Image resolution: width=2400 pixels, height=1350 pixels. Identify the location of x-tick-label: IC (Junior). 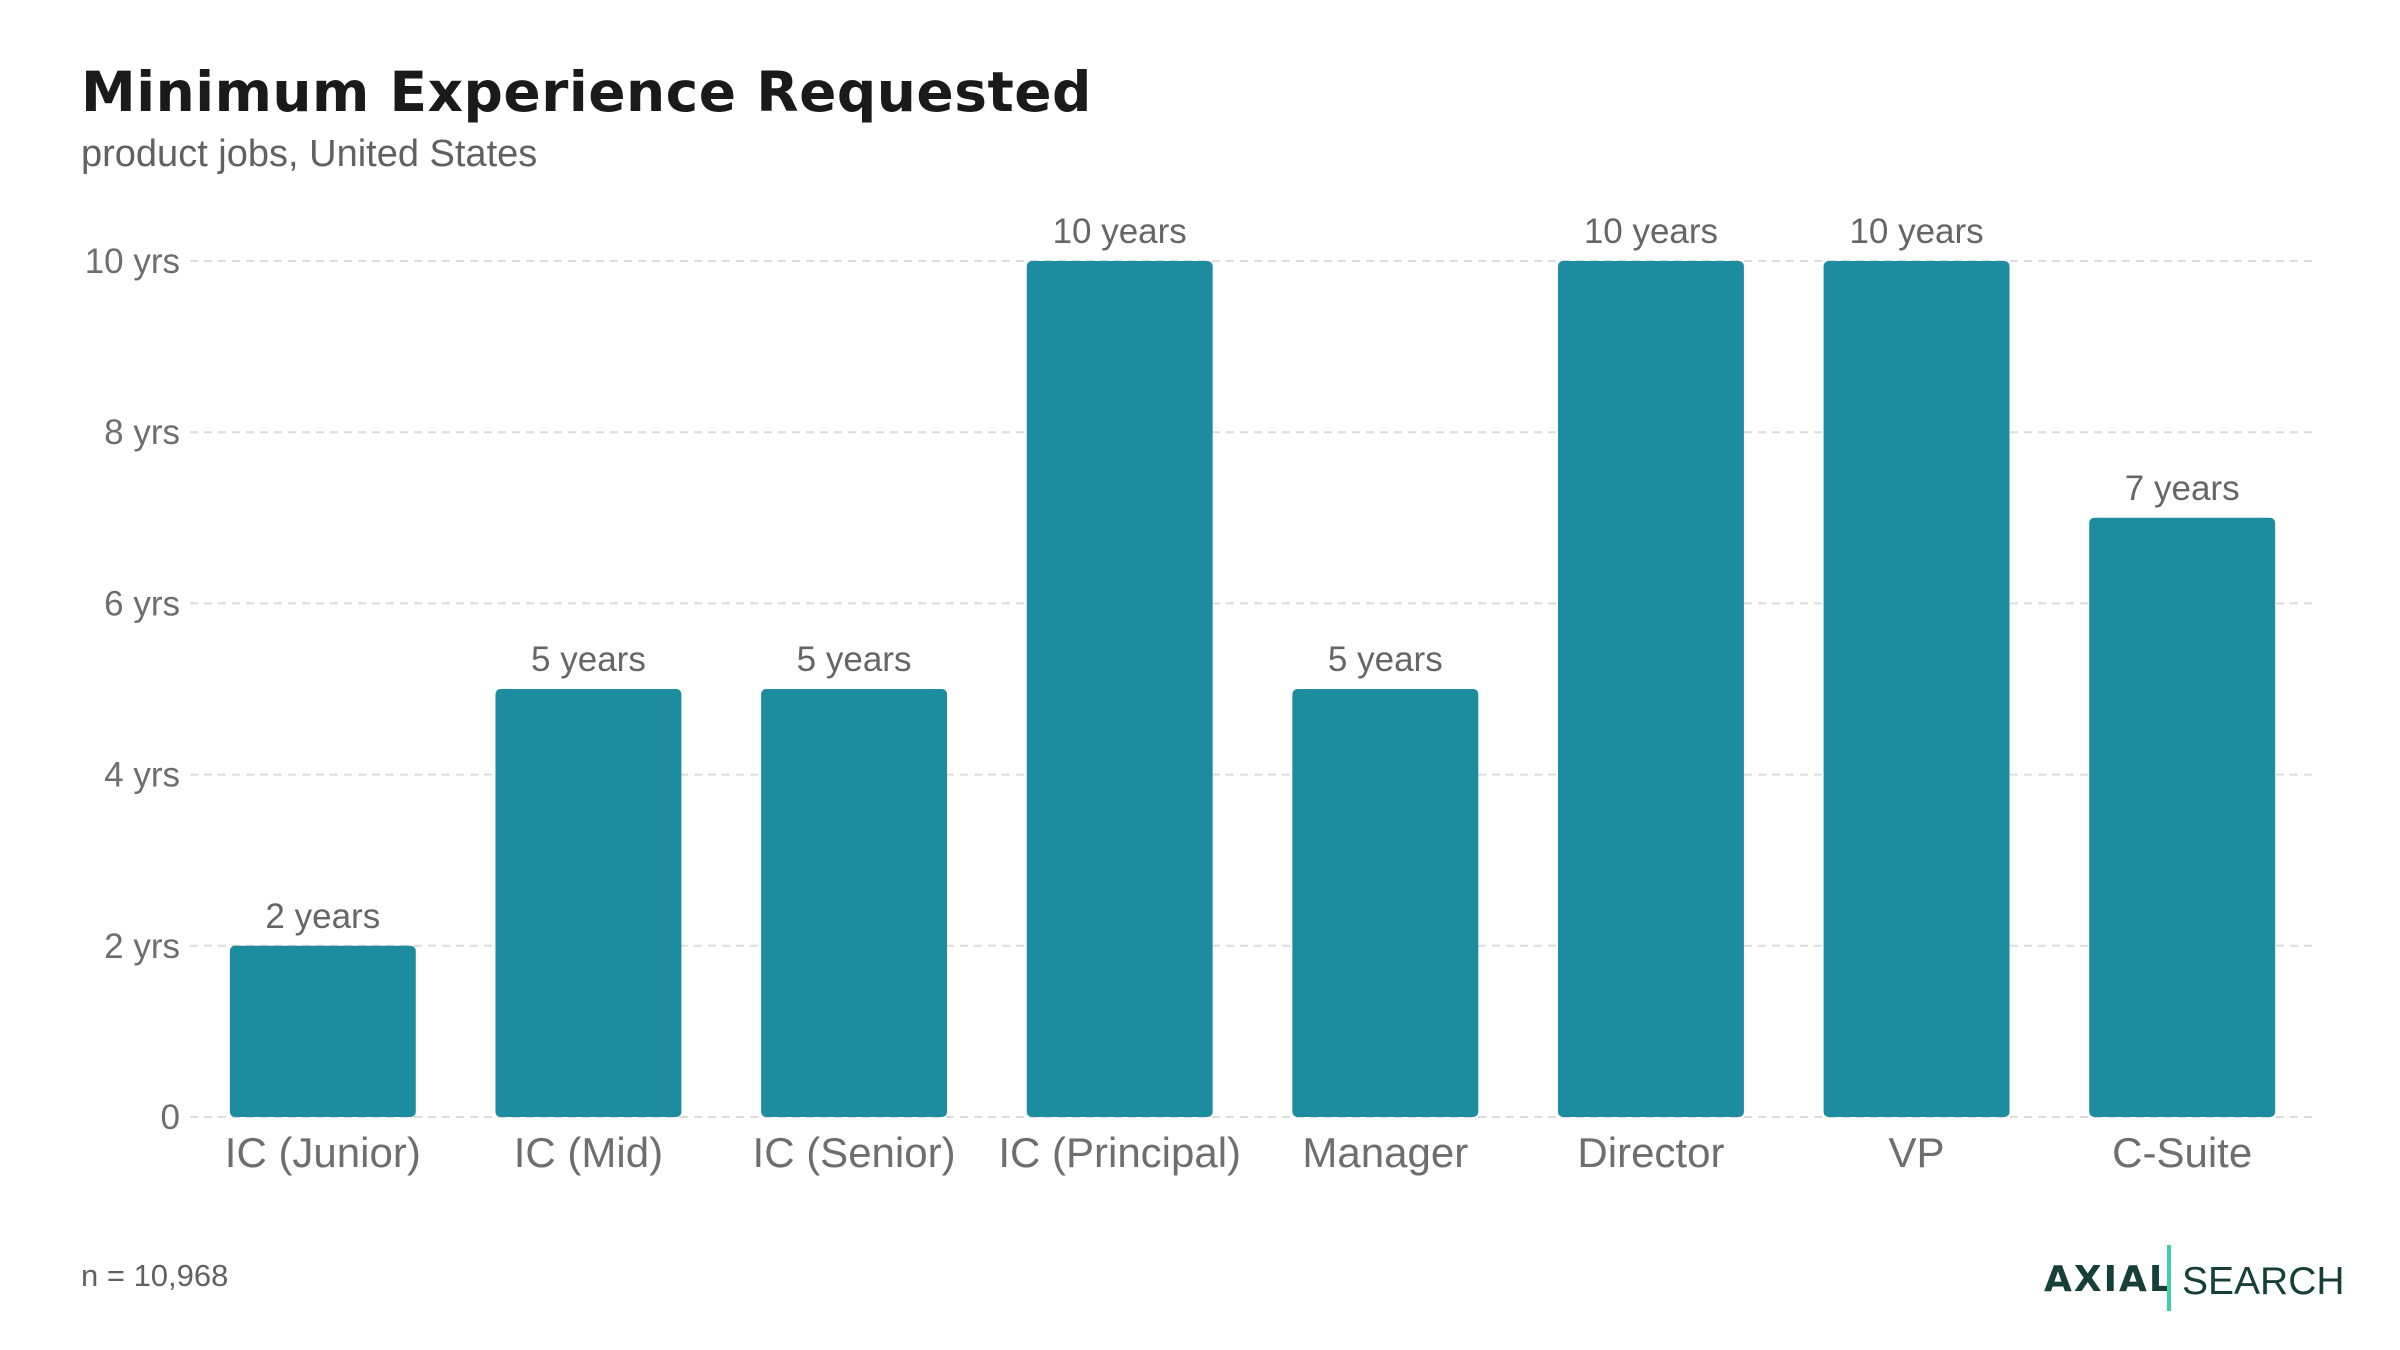
(323, 1152).